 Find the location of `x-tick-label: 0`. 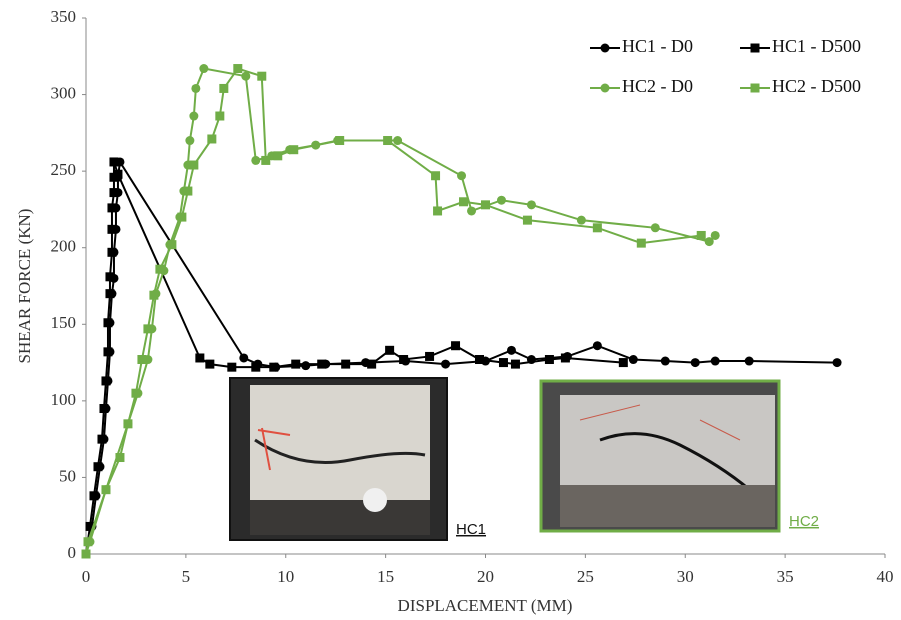

x-tick-label: 0 is located at coordinates (86, 576).